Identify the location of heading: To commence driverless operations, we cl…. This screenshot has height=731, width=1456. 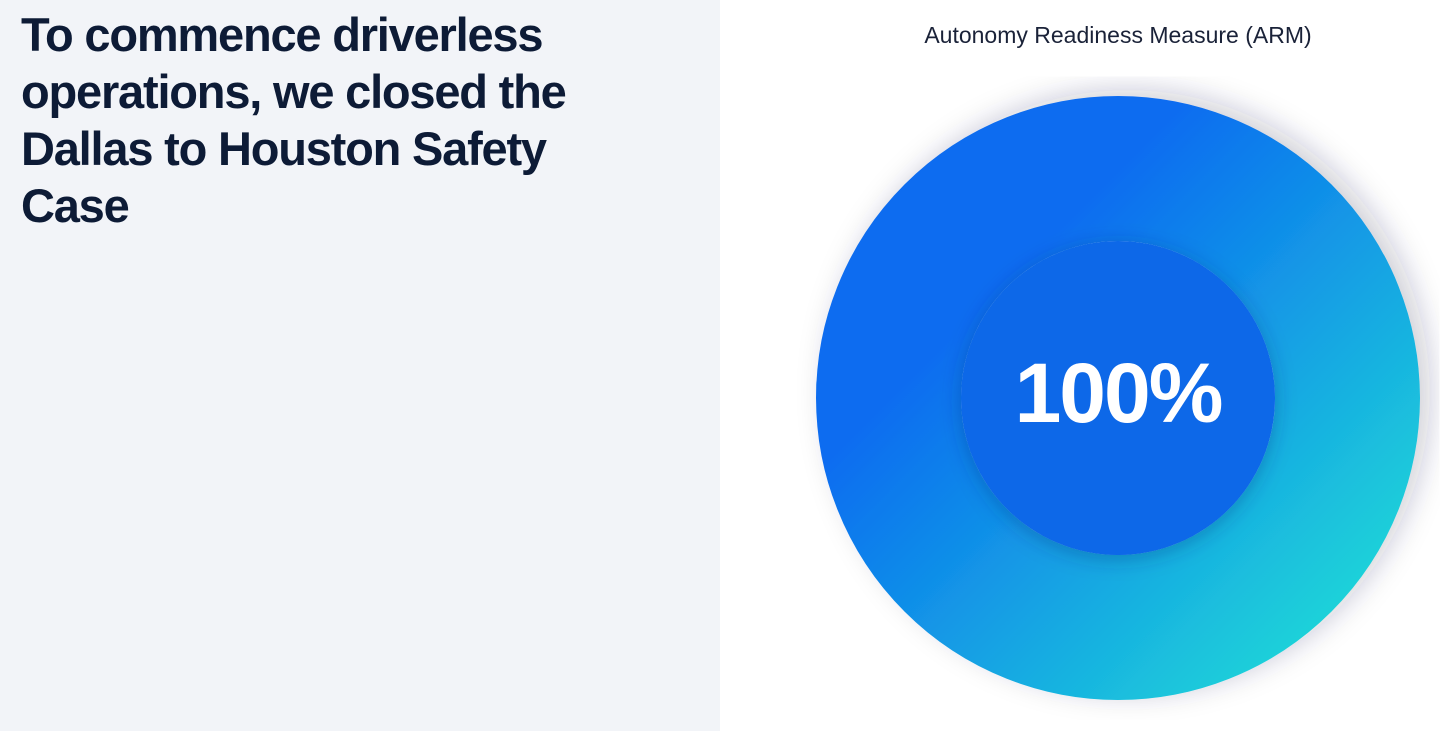
(294, 120).